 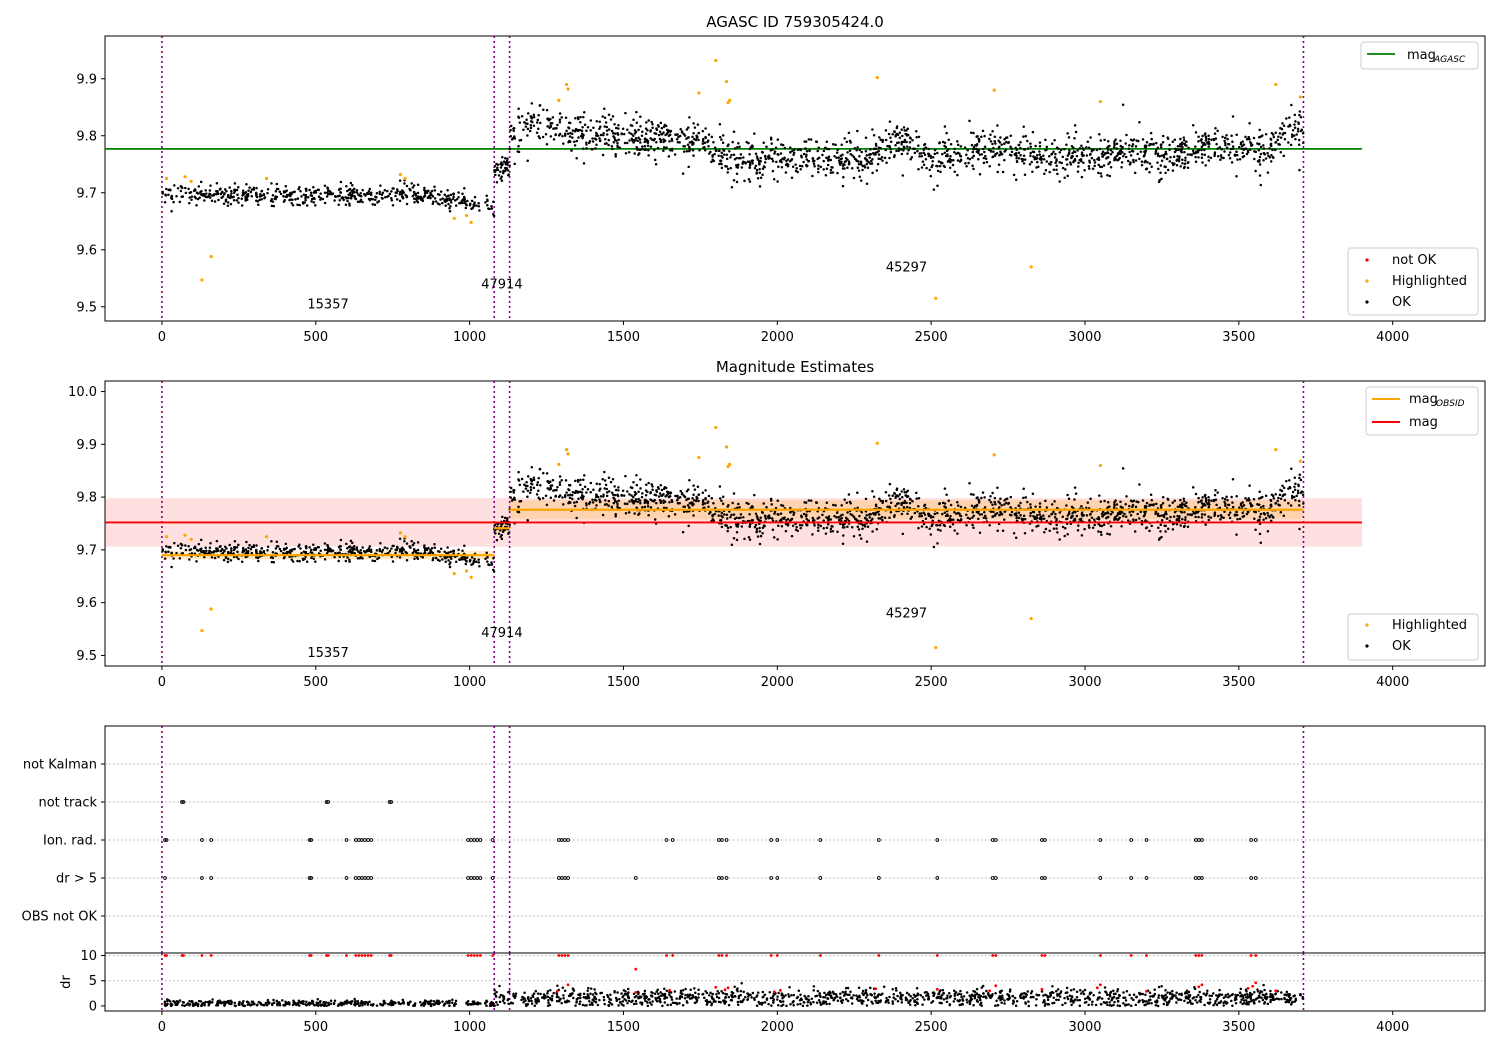 What do you see at coordinates (1413, 281) in the screenshot?
I see `legend-bottom-box` at bounding box center [1413, 281].